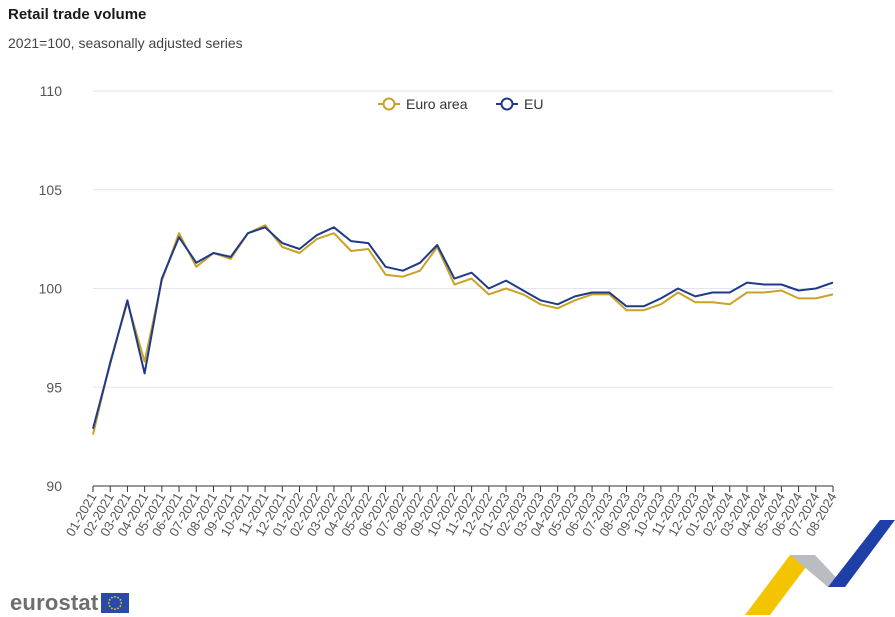  I want to click on legend-label: EU, so click(533, 104).